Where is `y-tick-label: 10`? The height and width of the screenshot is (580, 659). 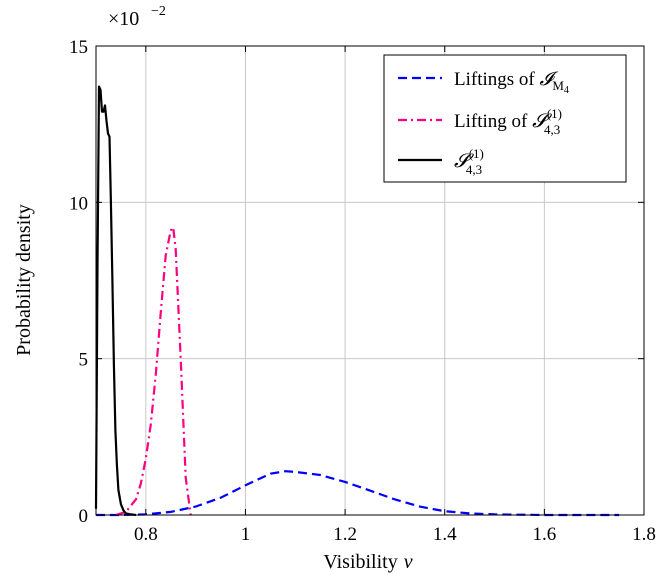 y-tick-label: 10 is located at coordinates (78, 203).